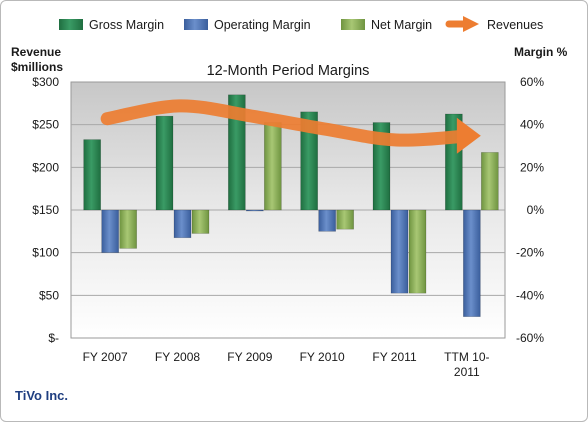 The height and width of the screenshot is (423, 588). What do you see at coordinates (467, 372) in the screenshot?
I see `x-tick-label: 2011` at bounding box center [467, 372].